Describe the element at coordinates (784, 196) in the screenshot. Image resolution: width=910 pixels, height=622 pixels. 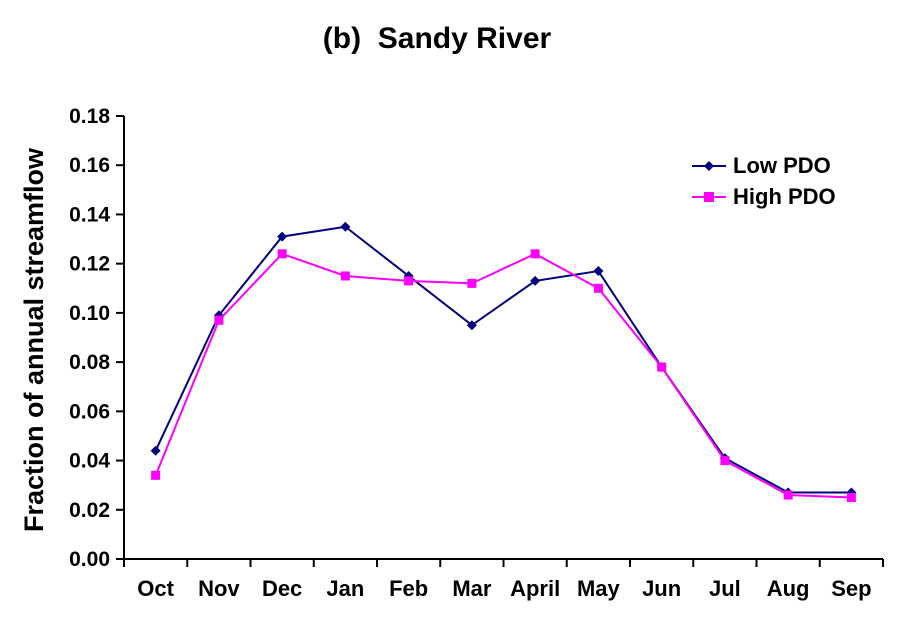
I see `legend-label-high-pdo: High PDO` at that location.